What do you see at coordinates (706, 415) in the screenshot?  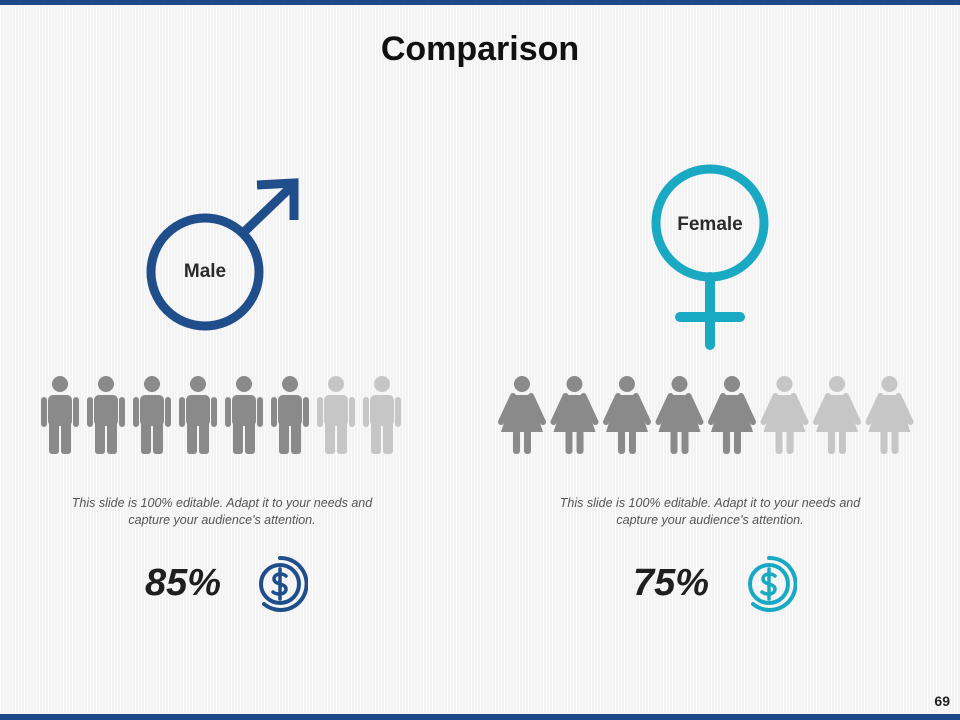 I see `female-people-row` at bounding box center [706, 415].